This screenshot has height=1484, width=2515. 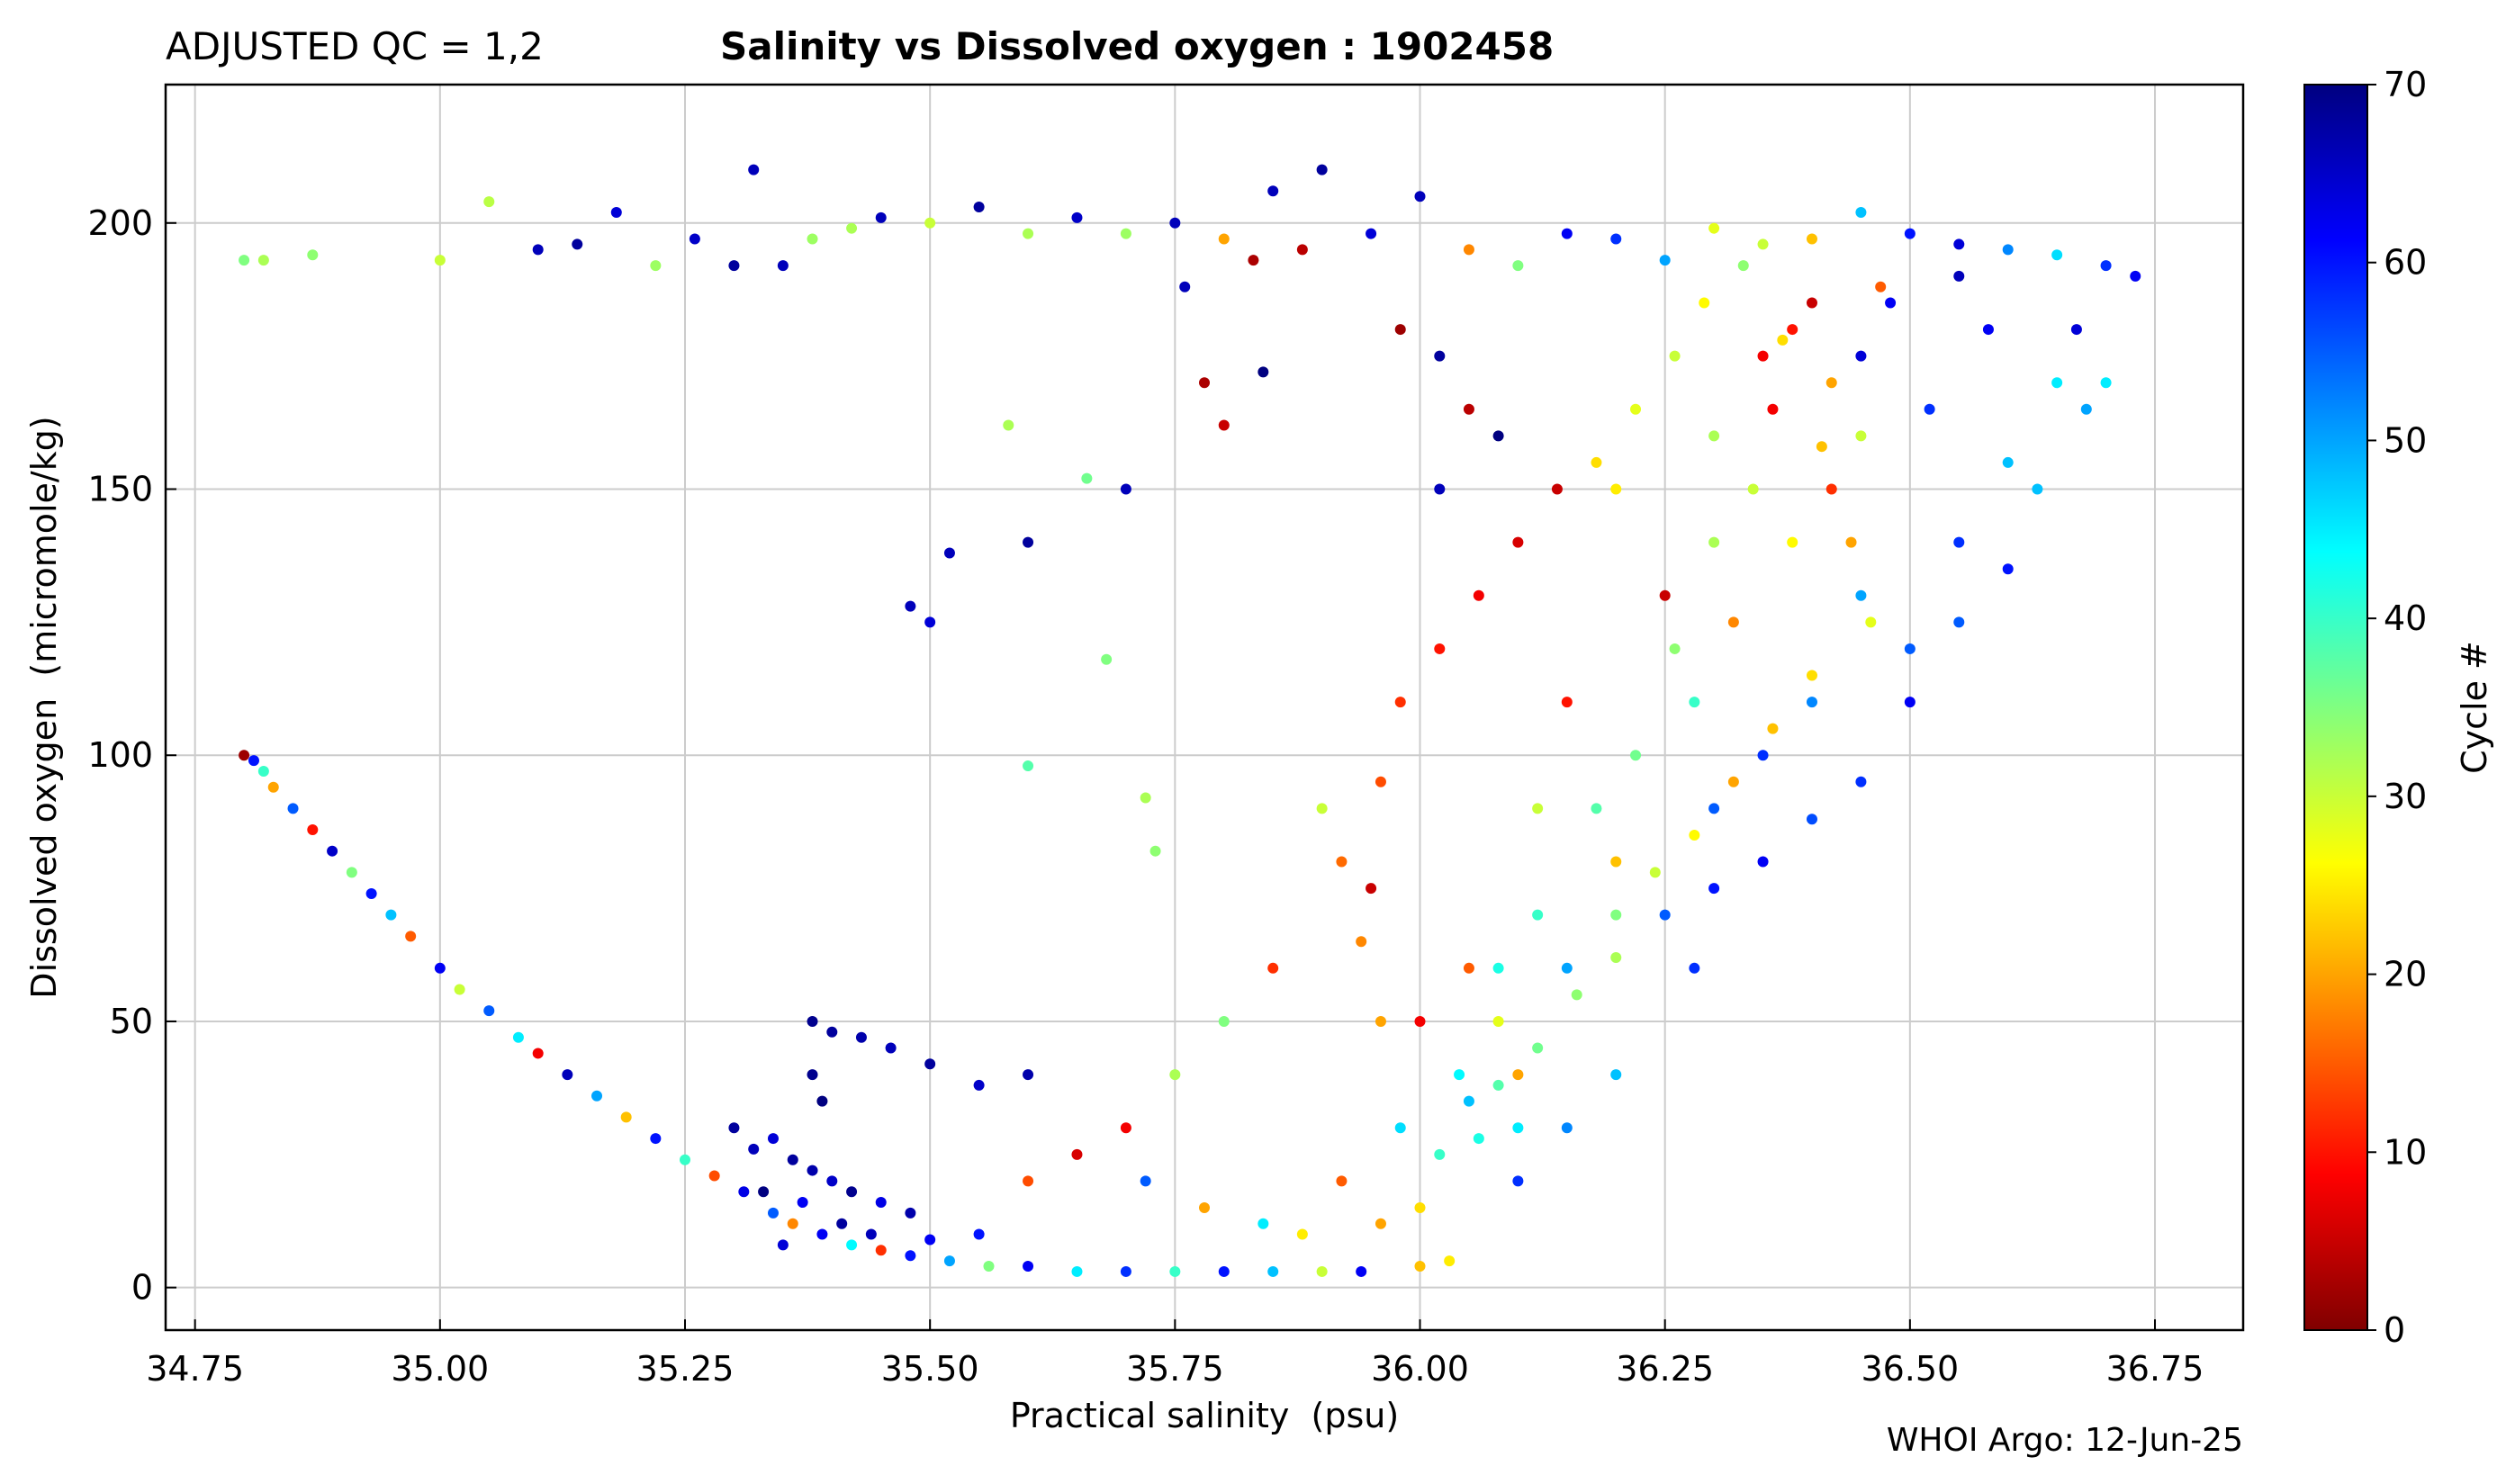 What do you see at coordinates (2065, 1441) in the screenshot?
I see `credit-text: WHOI Argo: 12-Jun-25` at bounding box center [2065, 1441].